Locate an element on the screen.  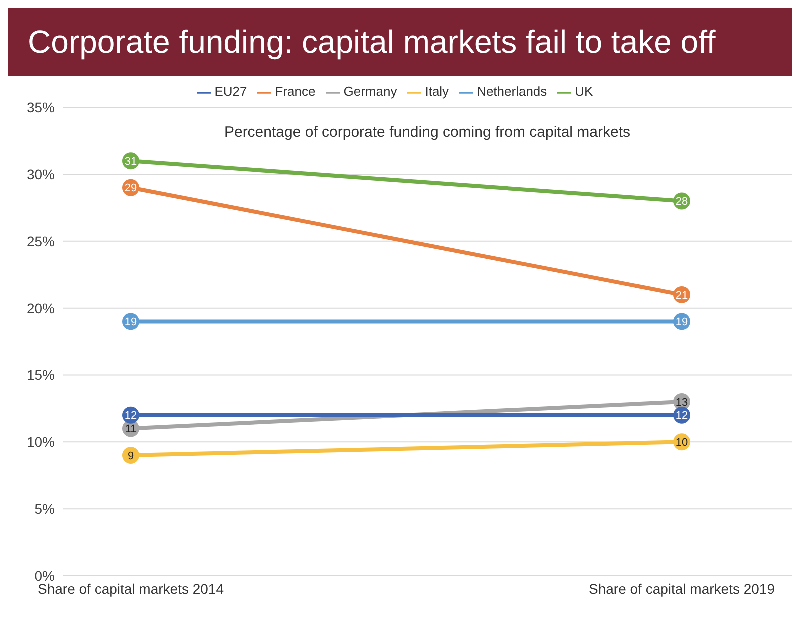
data-label: 9 is located at coordinates (131, 456).